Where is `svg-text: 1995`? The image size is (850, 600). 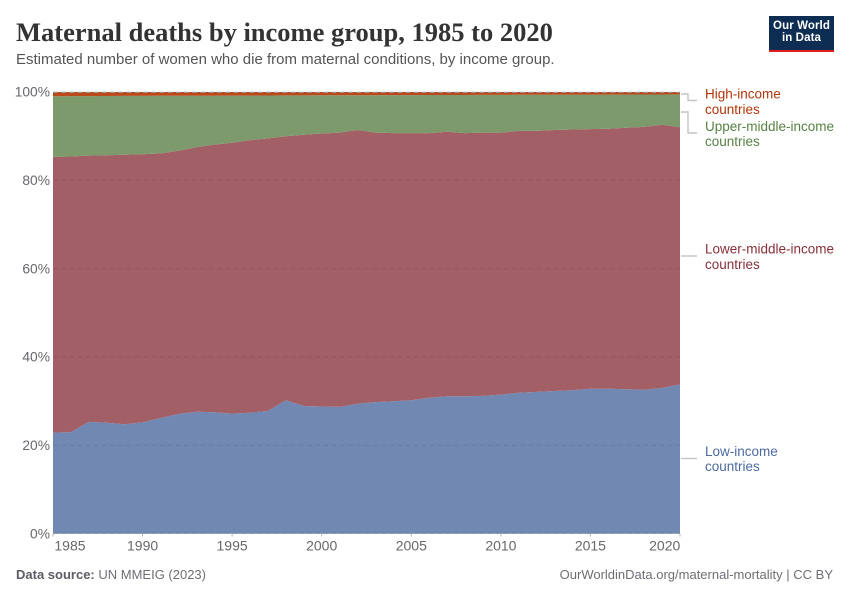 svg-text: 1995 is located at coordinates (232, 546).